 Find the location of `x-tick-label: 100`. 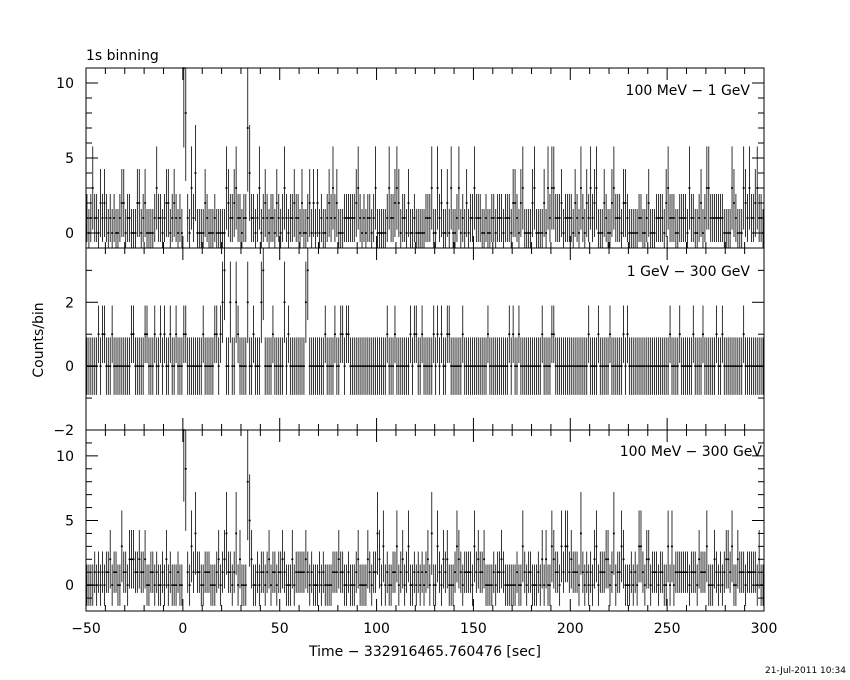

x-tick-label: 100 is located at coordinates (376, 629).